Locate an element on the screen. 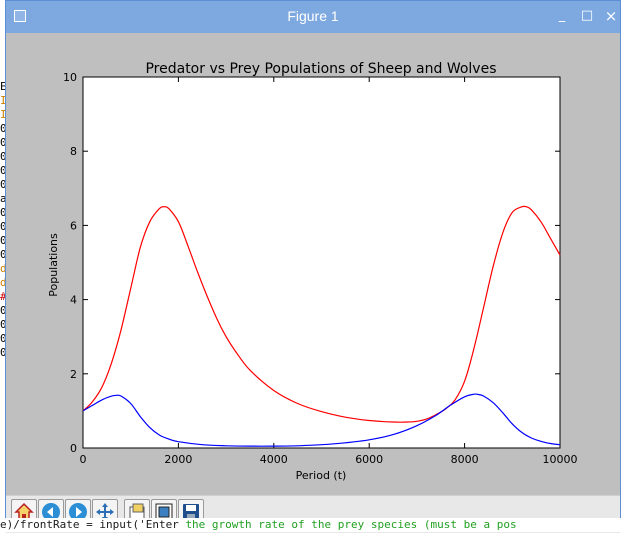  y-tick-label: 2 is located at coordinates (73, 374).